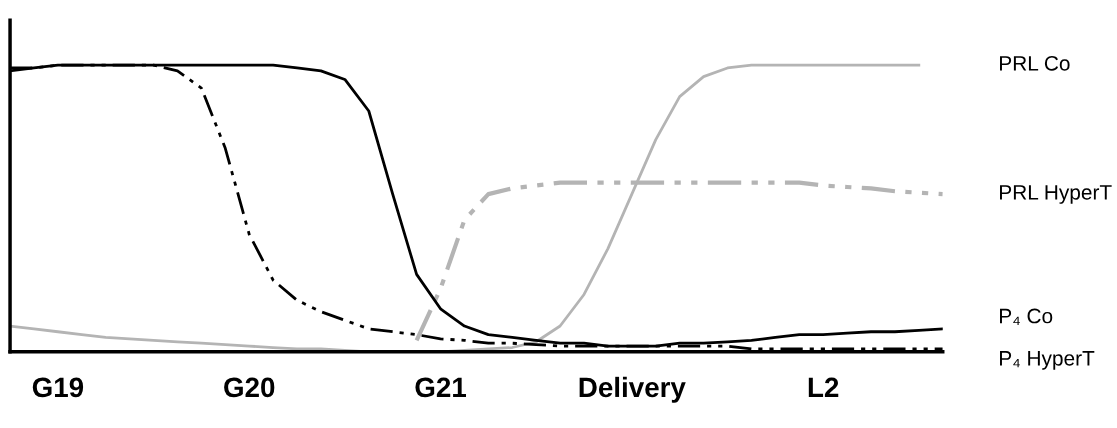  I want to click on x-tick-label: Delivery, so click(632, 389).